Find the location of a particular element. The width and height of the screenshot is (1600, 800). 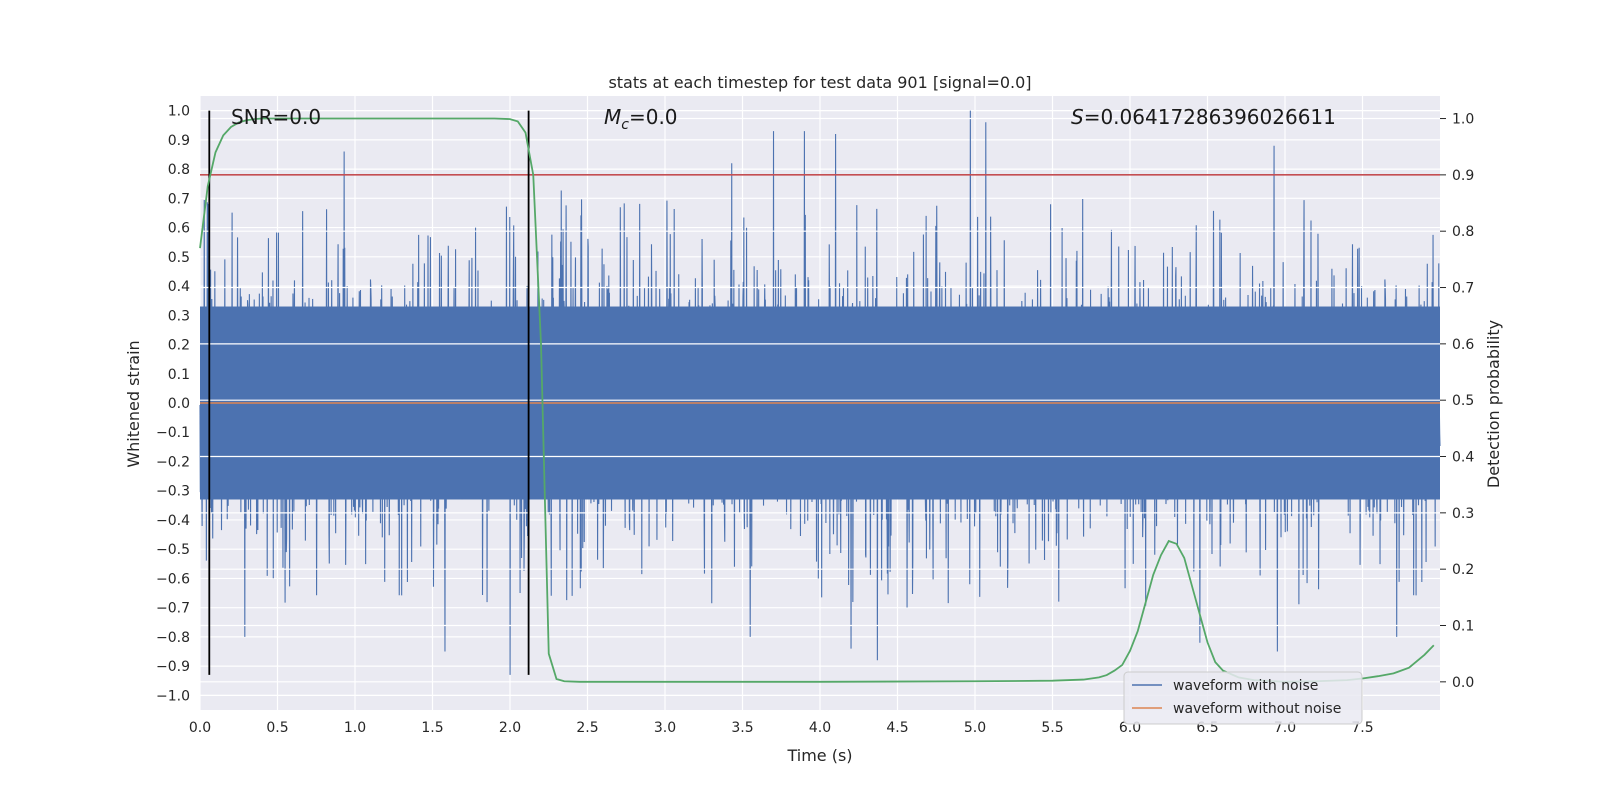

y2-tick-label: 0.1 is located at coordinates (1463, 627).